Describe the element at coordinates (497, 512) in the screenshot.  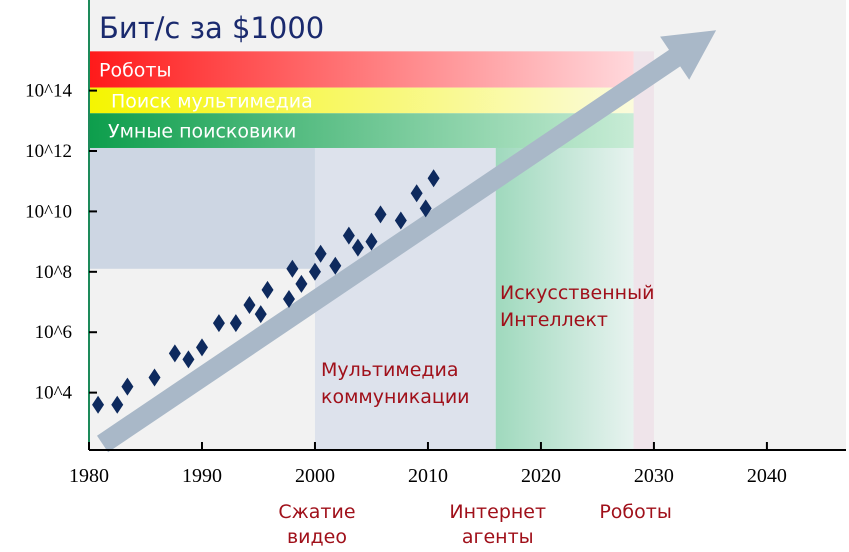
I see `bottom-label: Интернет` at that location.